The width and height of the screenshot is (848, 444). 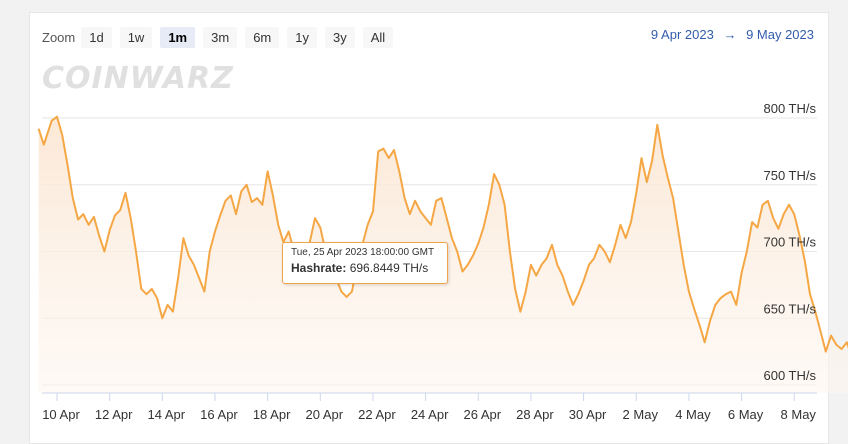 What do you see at coordinates (535, 414) in the screenshot?
I see `x-tick-label: 28 Apr` at bounding box center [535, 414].